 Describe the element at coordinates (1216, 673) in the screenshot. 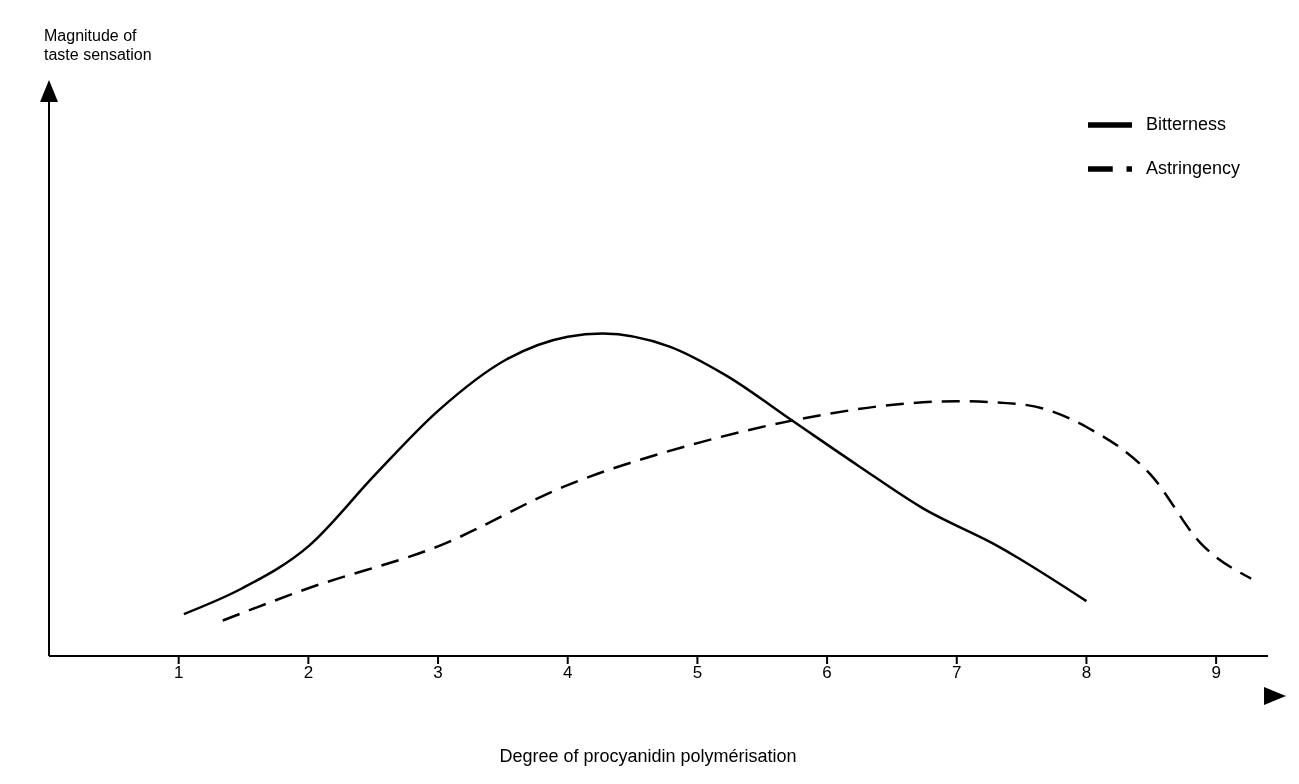

I see `x-tick-label: 9` at that location.